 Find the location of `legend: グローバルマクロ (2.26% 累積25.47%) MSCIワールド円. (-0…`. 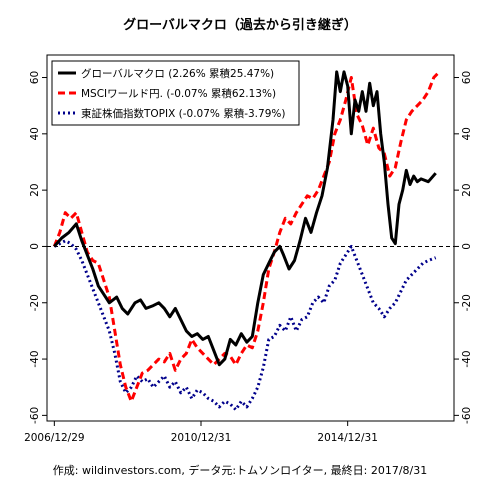

legend: グローバルマクロ (2.26% 累積25.47%) MSCIワールド円. (-0… is located at coordinates (175, 93).